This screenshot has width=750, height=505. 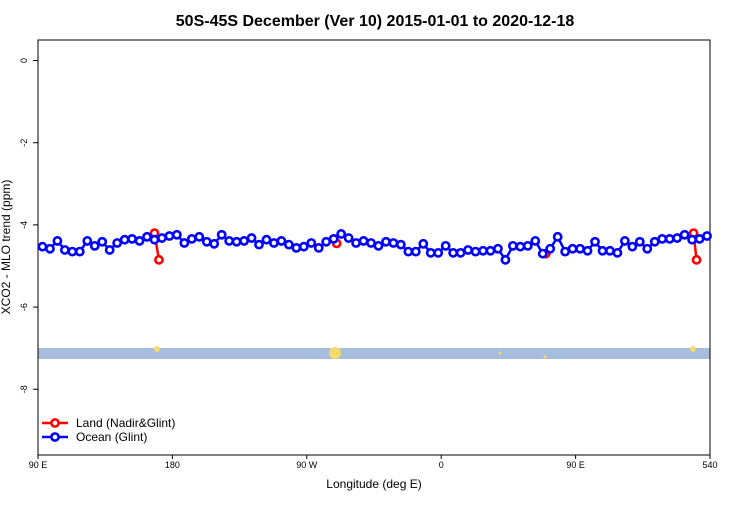 I want to click on x-tick-label: 90 W, so click(x=307, y=465).